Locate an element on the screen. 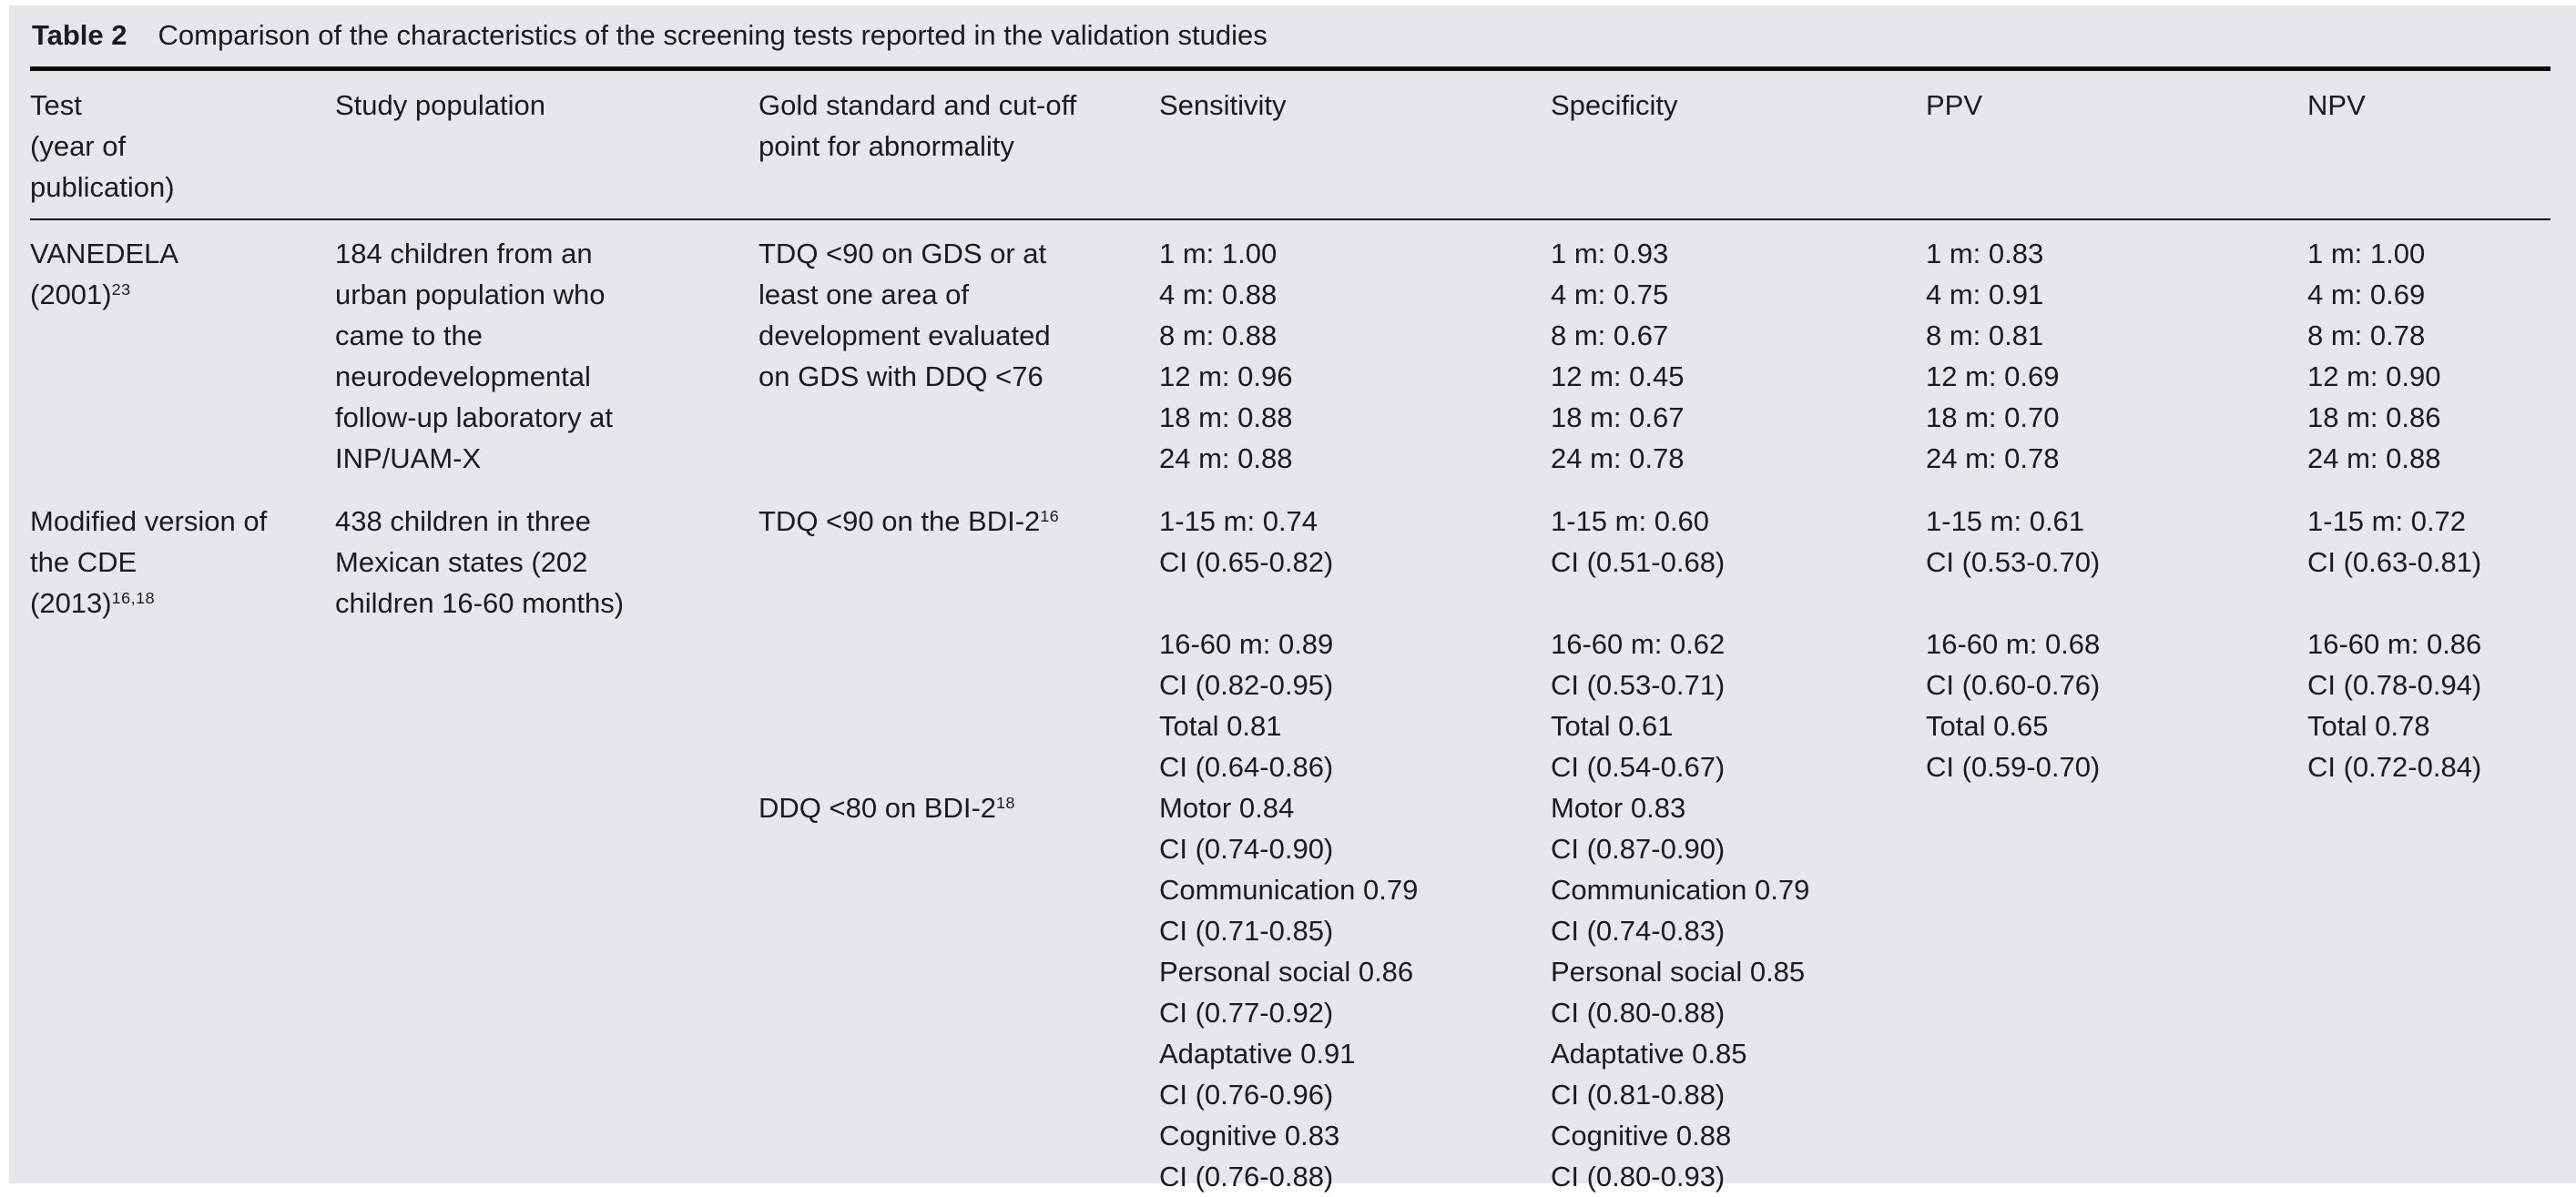 This screenshot has width=2576, height=1197. npv-line: CI (0.72-0.84) is located at coordinates (2429, 767).